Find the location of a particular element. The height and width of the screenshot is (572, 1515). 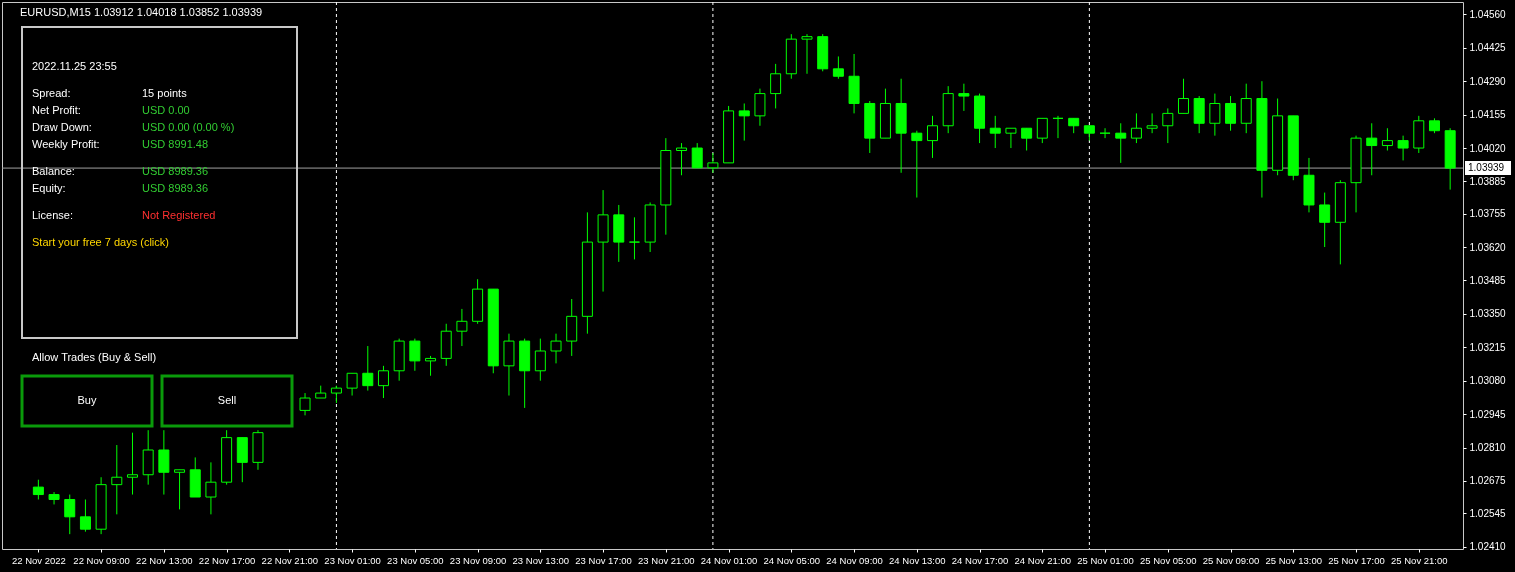

annotation: Net Profit: is located at coordinates (56, 110).